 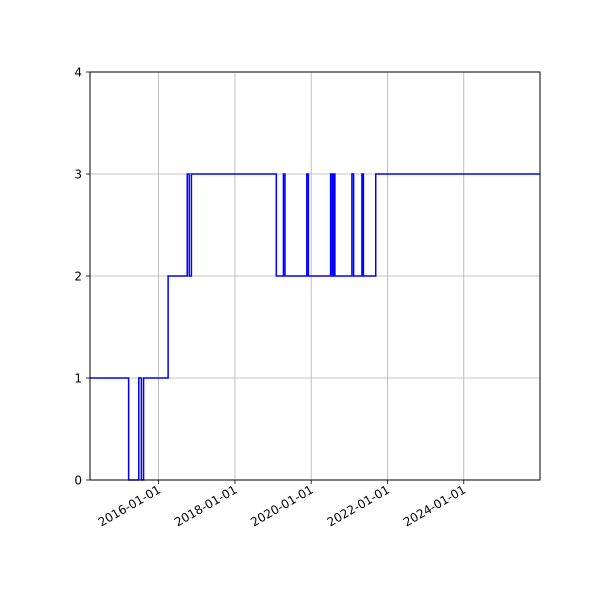 I want to click on y-tick-label: 0, so click(x=78, y=481).